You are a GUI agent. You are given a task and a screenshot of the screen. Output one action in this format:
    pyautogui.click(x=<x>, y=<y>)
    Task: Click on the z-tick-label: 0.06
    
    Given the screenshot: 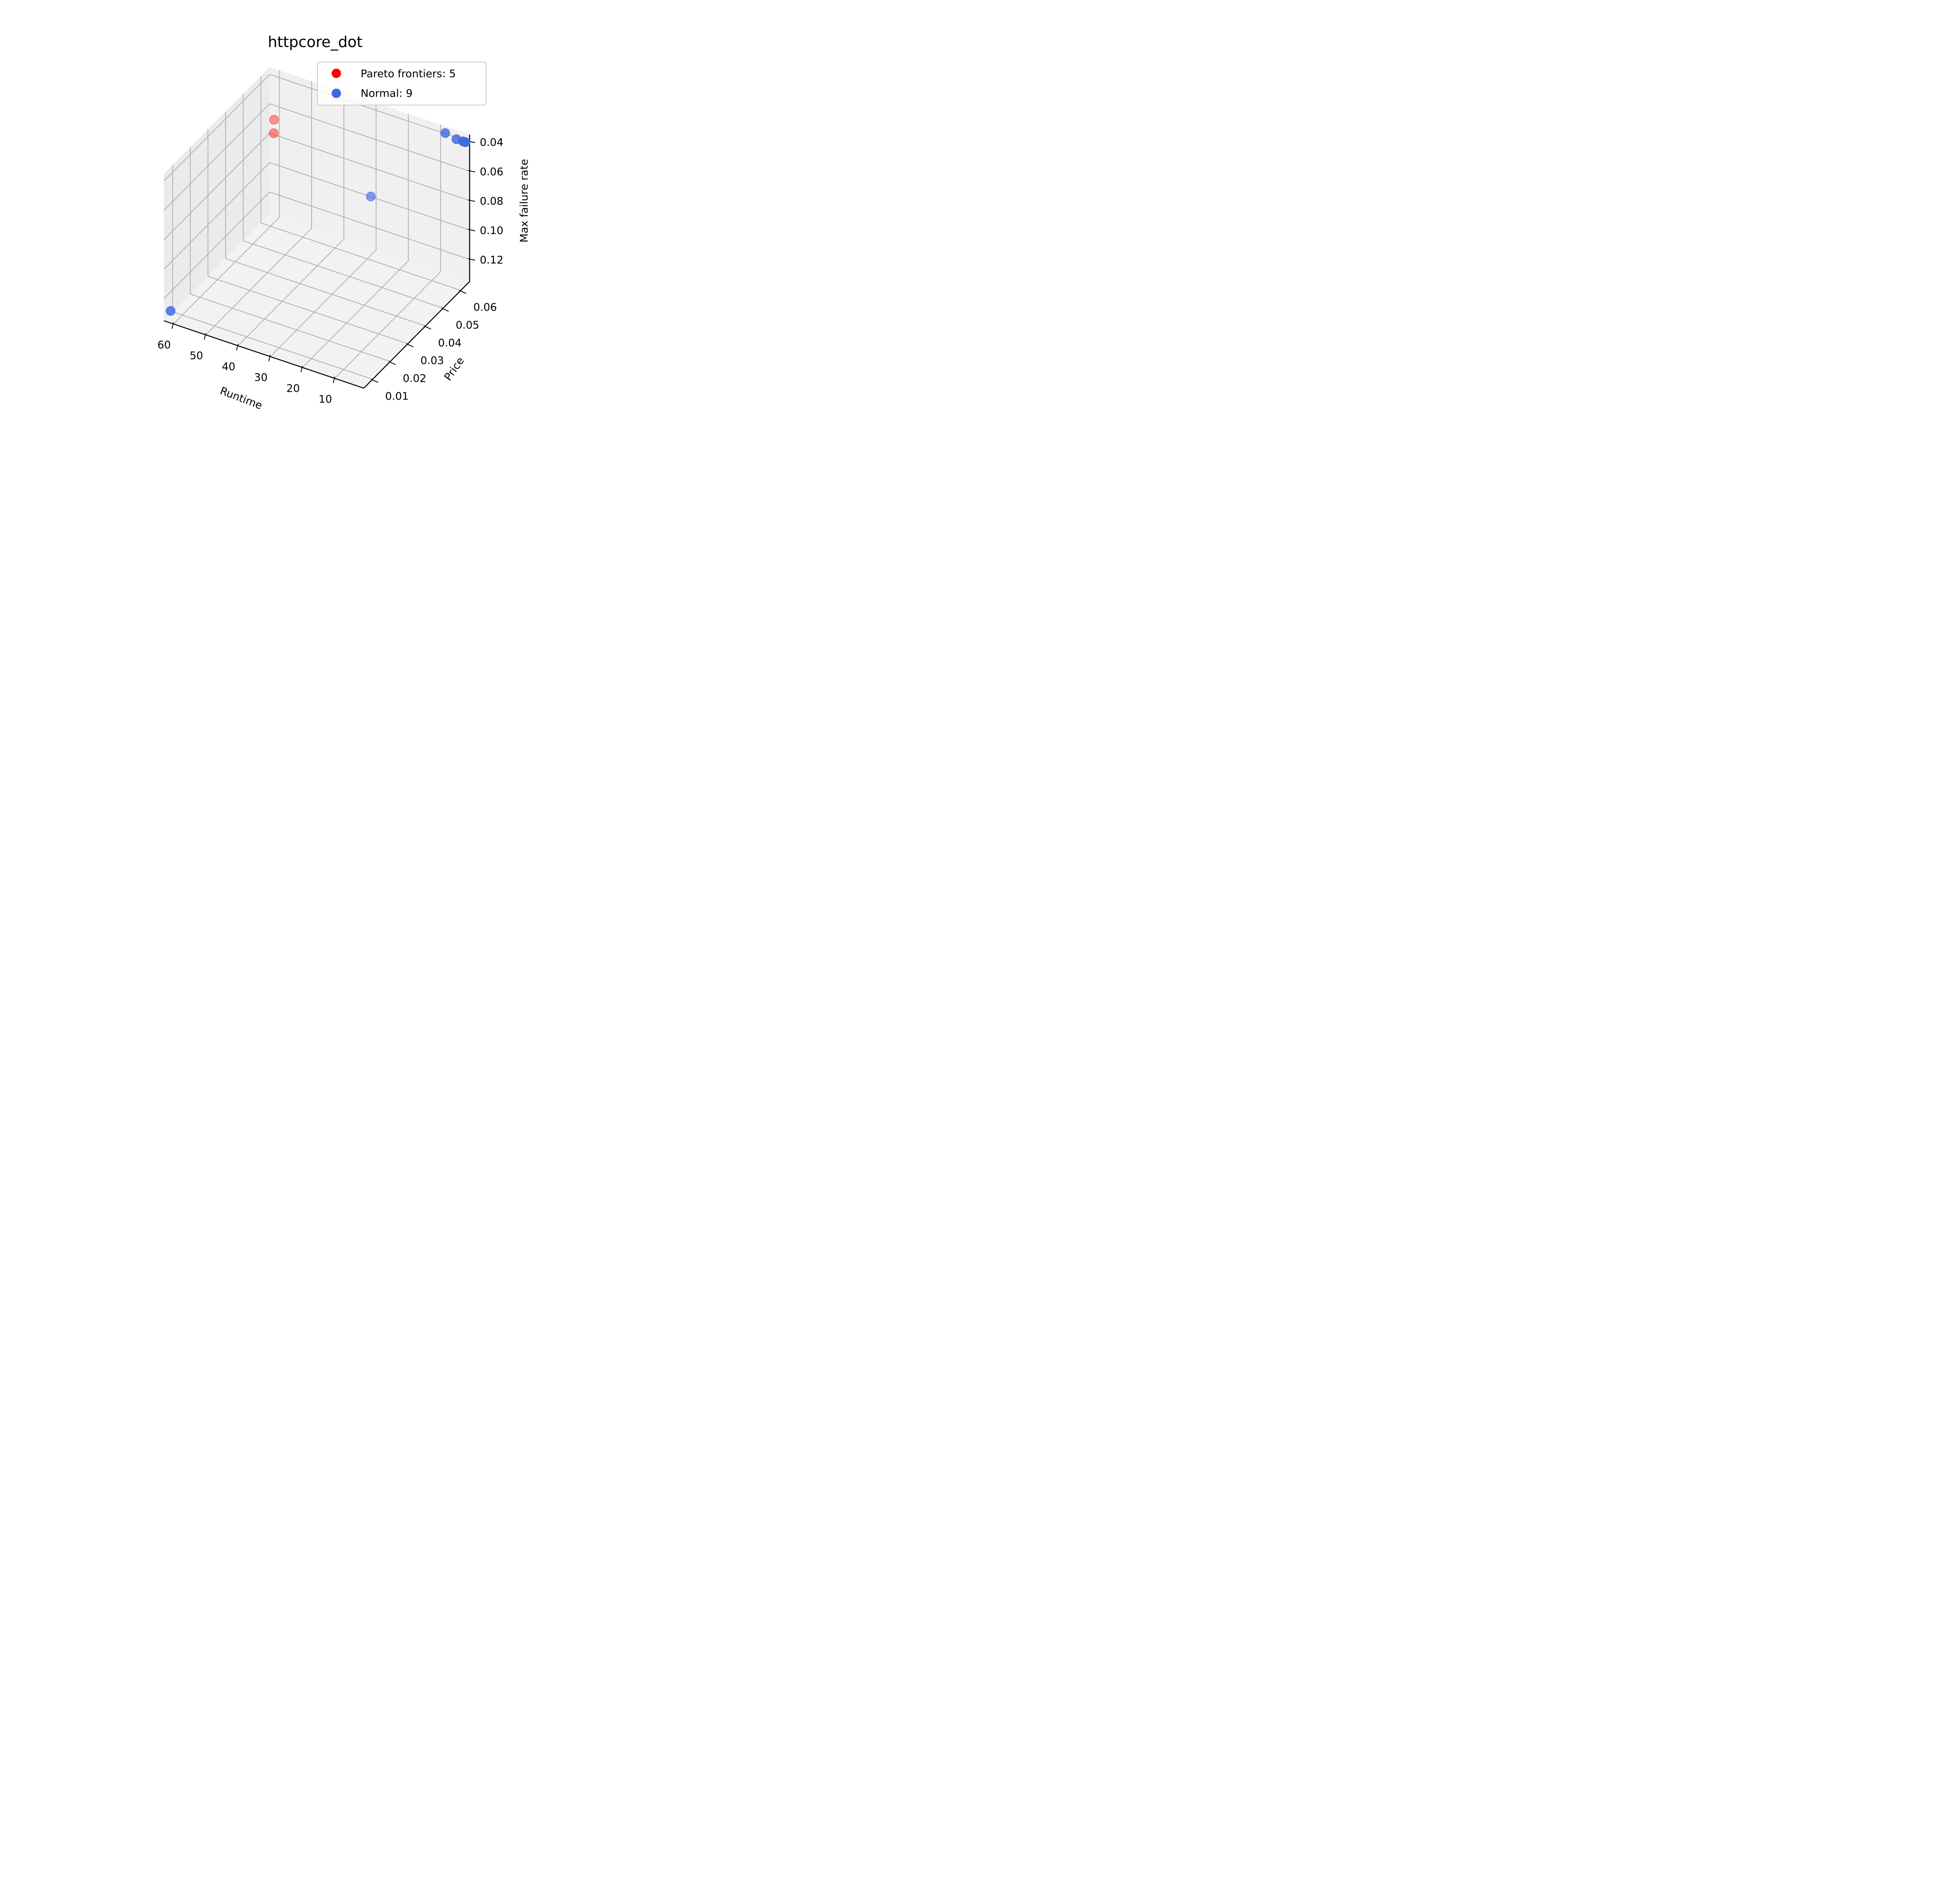 What is the action you would take?
    pyautogui.click(x=491, y=172)
    